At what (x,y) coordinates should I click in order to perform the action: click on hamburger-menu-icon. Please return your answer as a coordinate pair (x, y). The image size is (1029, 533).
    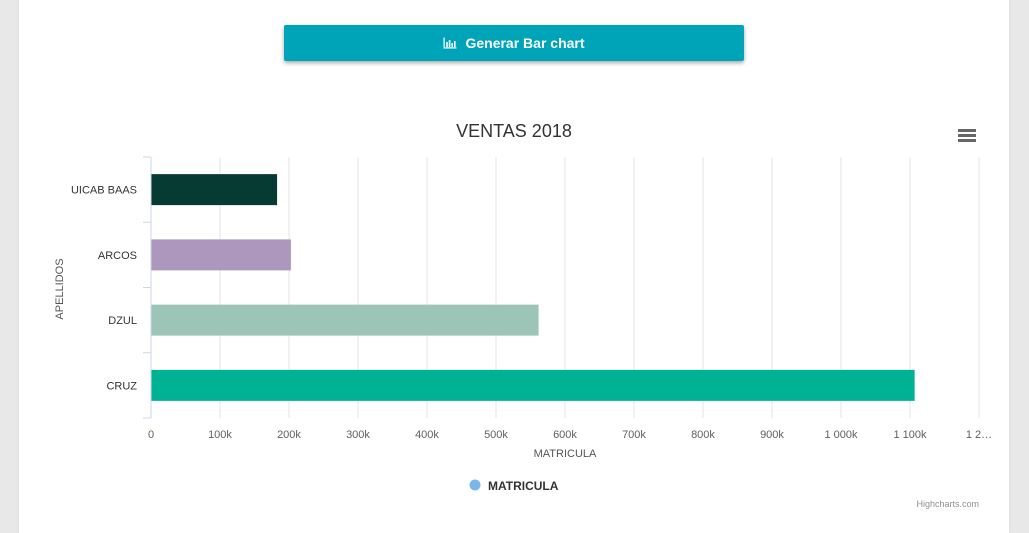
    Looking at the image, I should click on (967, 135).